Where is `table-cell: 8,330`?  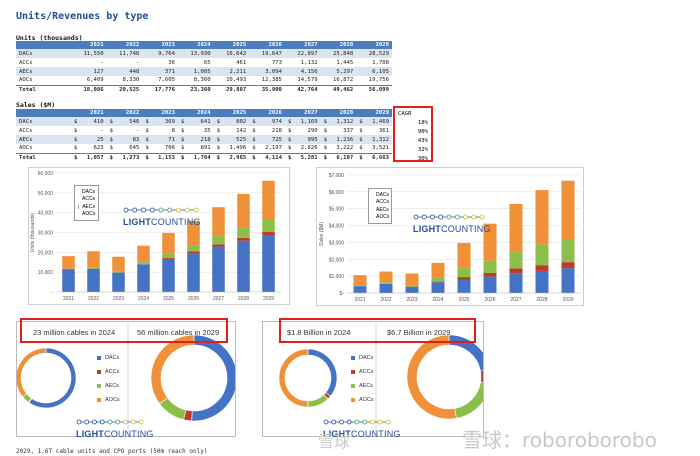 table-cell: 8,330 is located at coordinates (124, 81).